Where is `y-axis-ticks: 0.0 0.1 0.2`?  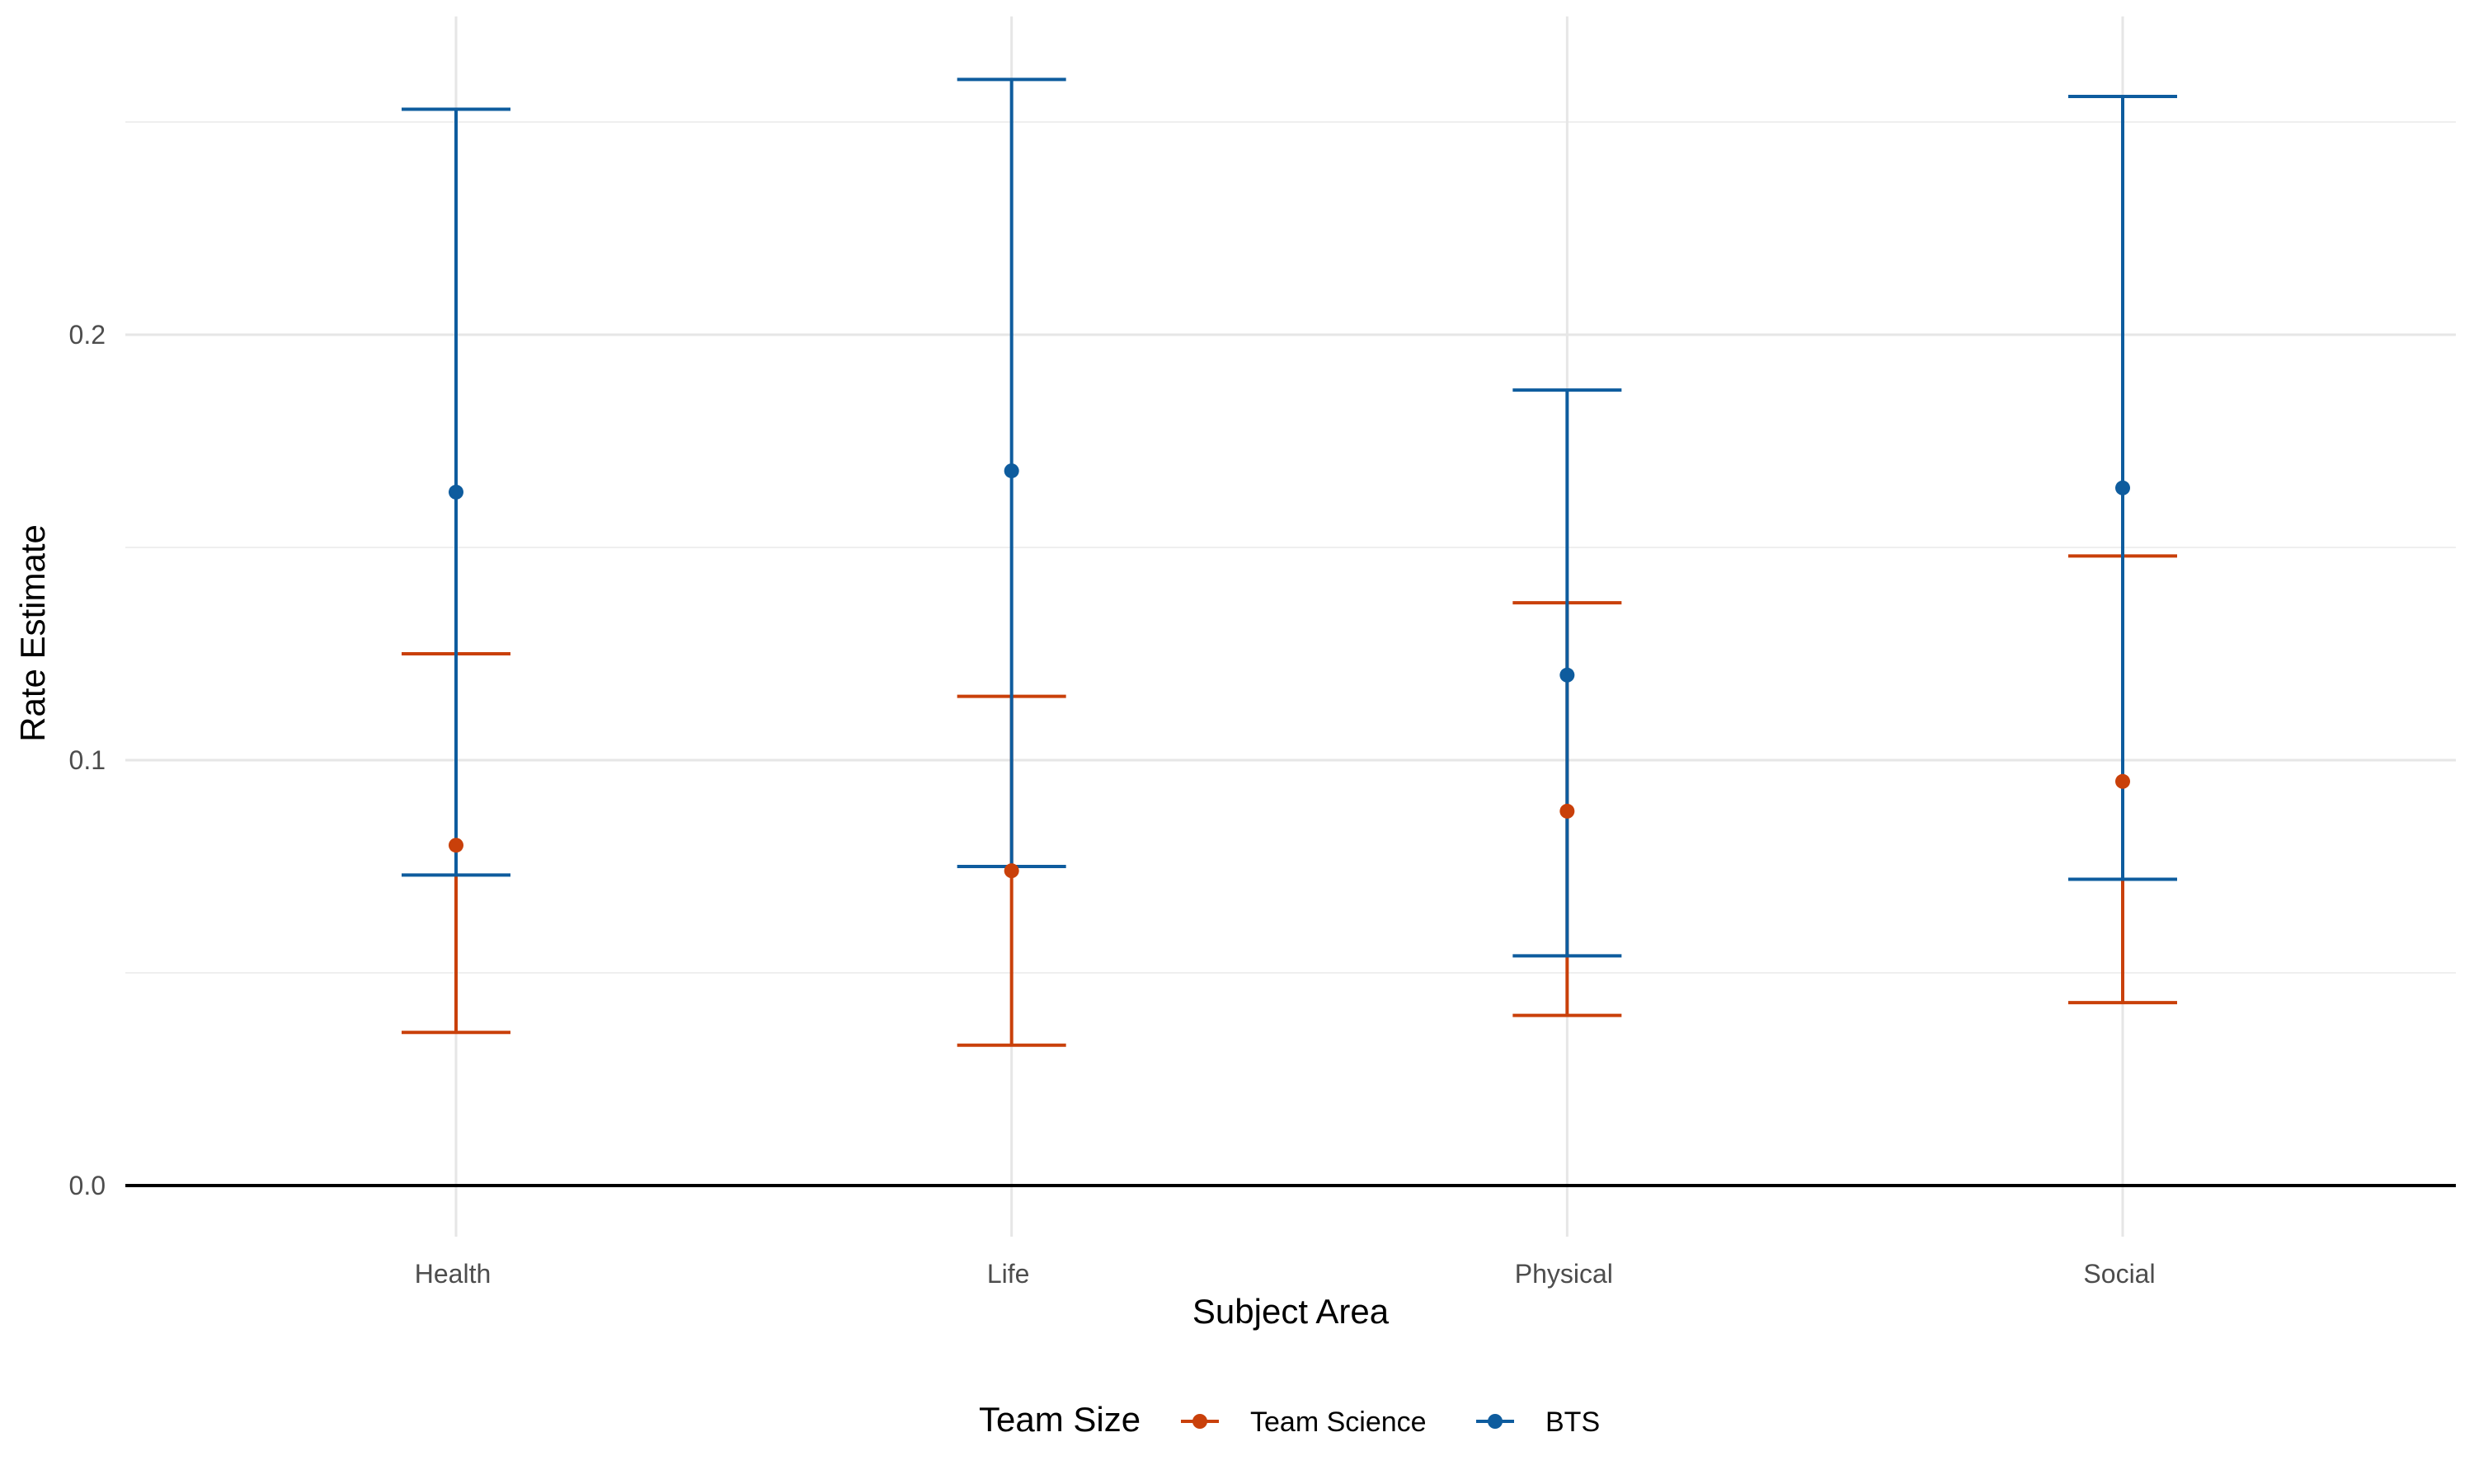
y-axis-ticks: 0.0 0.1 0.2 is located at coordinates (87, 760).